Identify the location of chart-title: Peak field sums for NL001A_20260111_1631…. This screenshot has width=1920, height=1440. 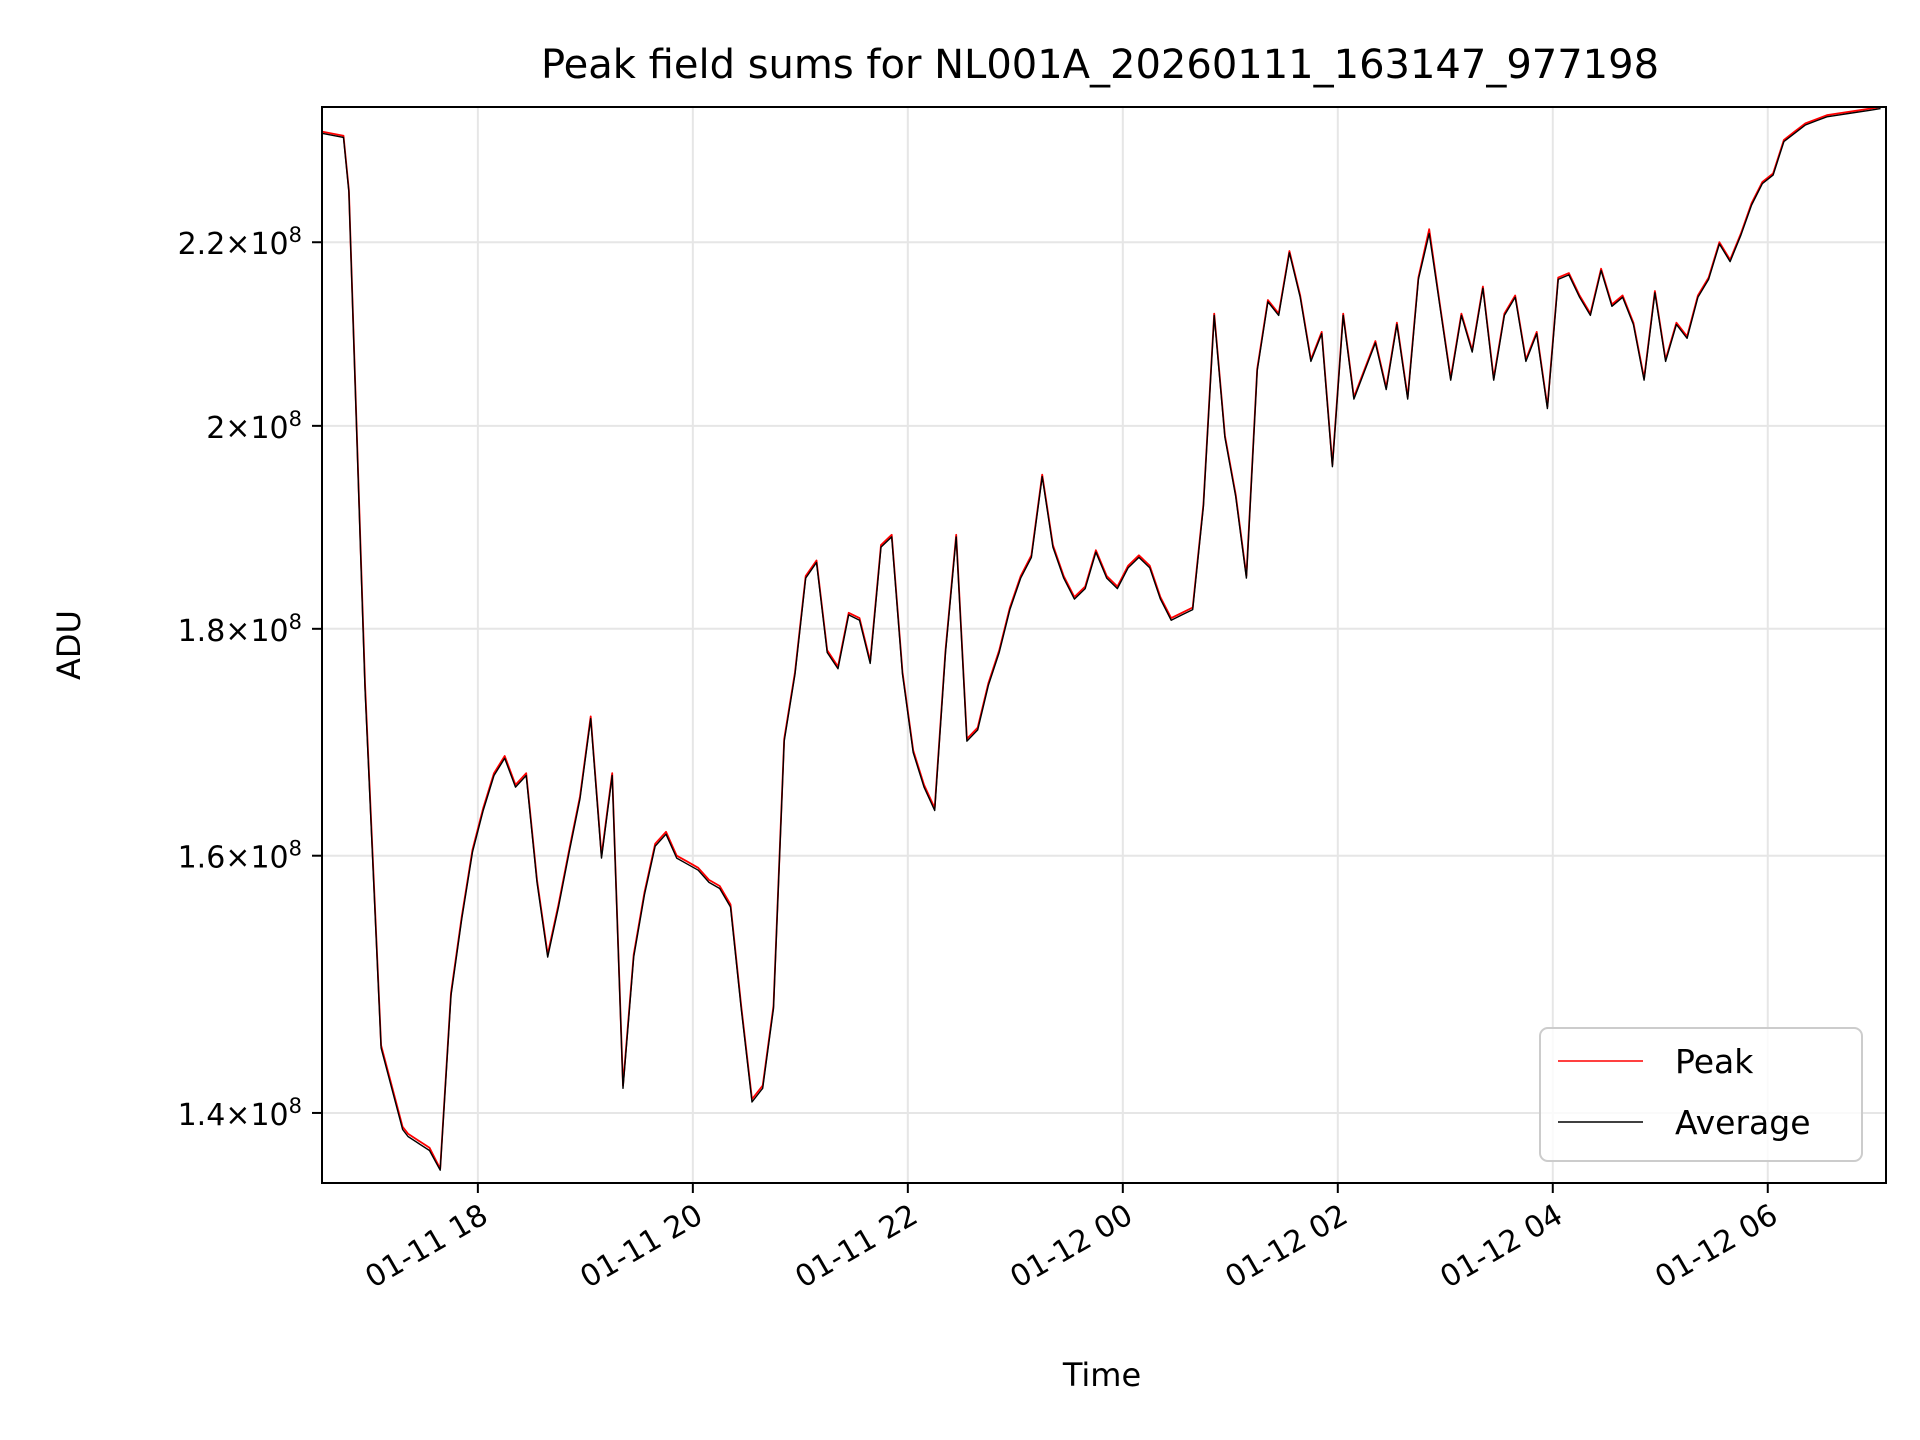
(1100, 65).